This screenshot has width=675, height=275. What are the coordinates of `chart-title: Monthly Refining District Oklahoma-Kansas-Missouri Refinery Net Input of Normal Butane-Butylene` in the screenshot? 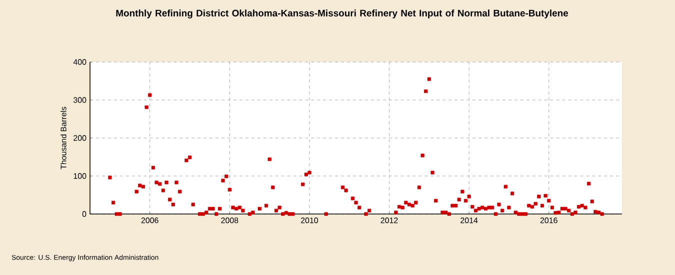 It's located at (342, 14).